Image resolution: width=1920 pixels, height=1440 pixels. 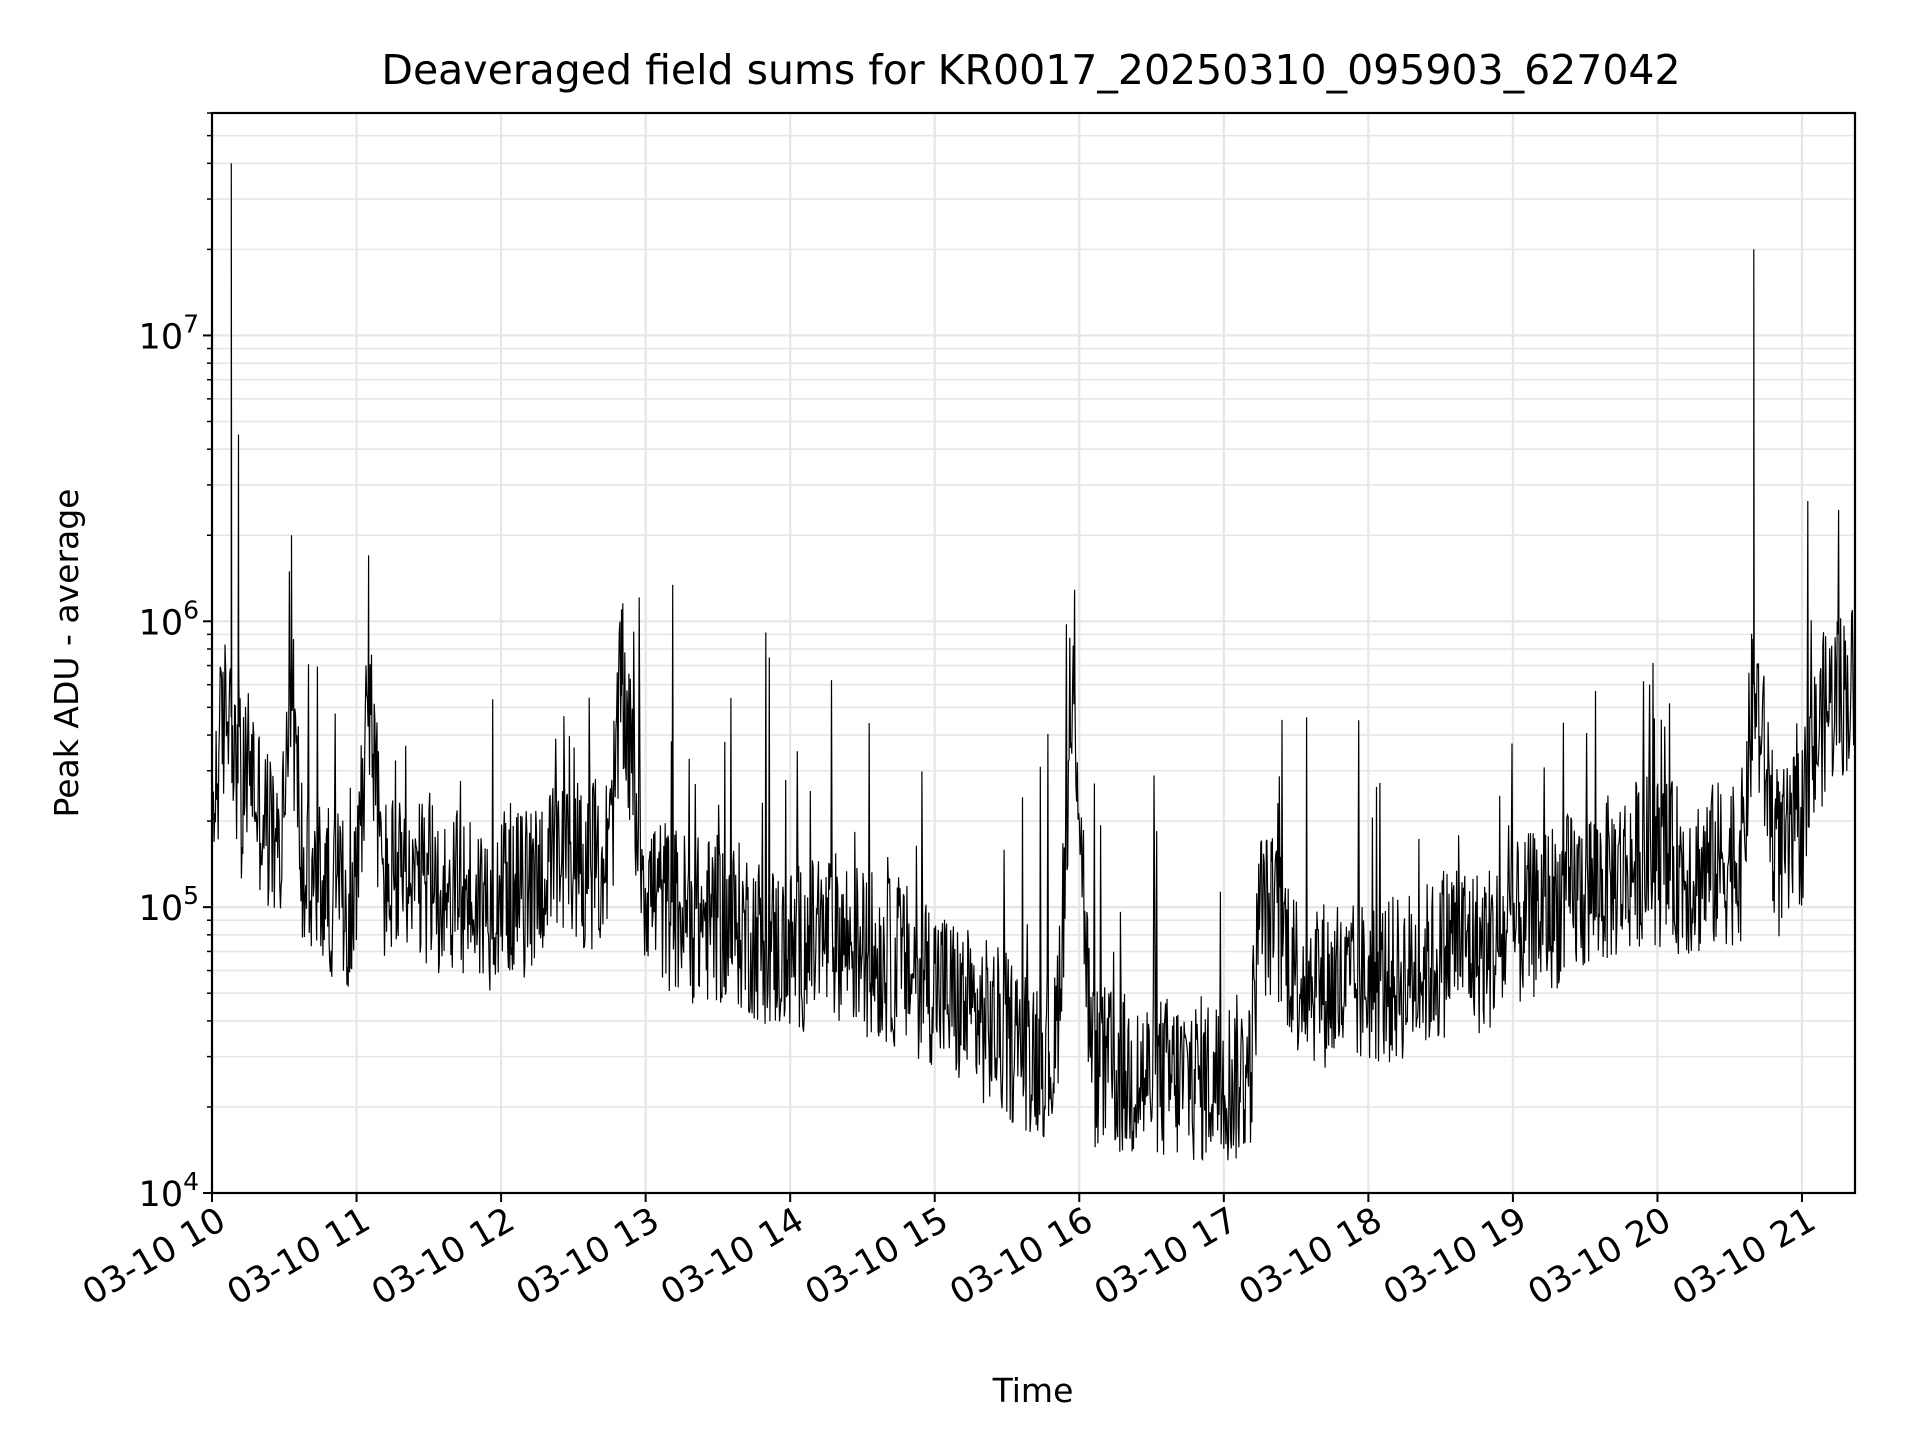 I want to click on x-tick-label: 03-10 15, so click(x=877, y=1256).